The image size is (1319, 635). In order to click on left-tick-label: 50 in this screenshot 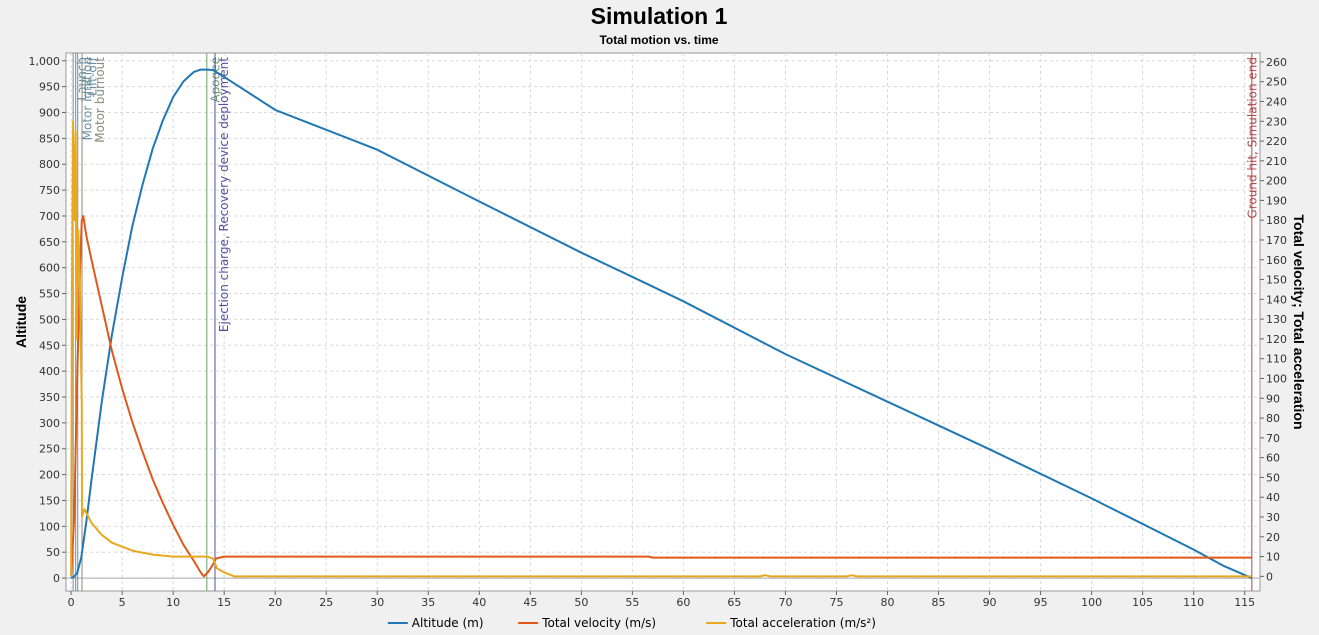, I will do `click(53, 552)`.